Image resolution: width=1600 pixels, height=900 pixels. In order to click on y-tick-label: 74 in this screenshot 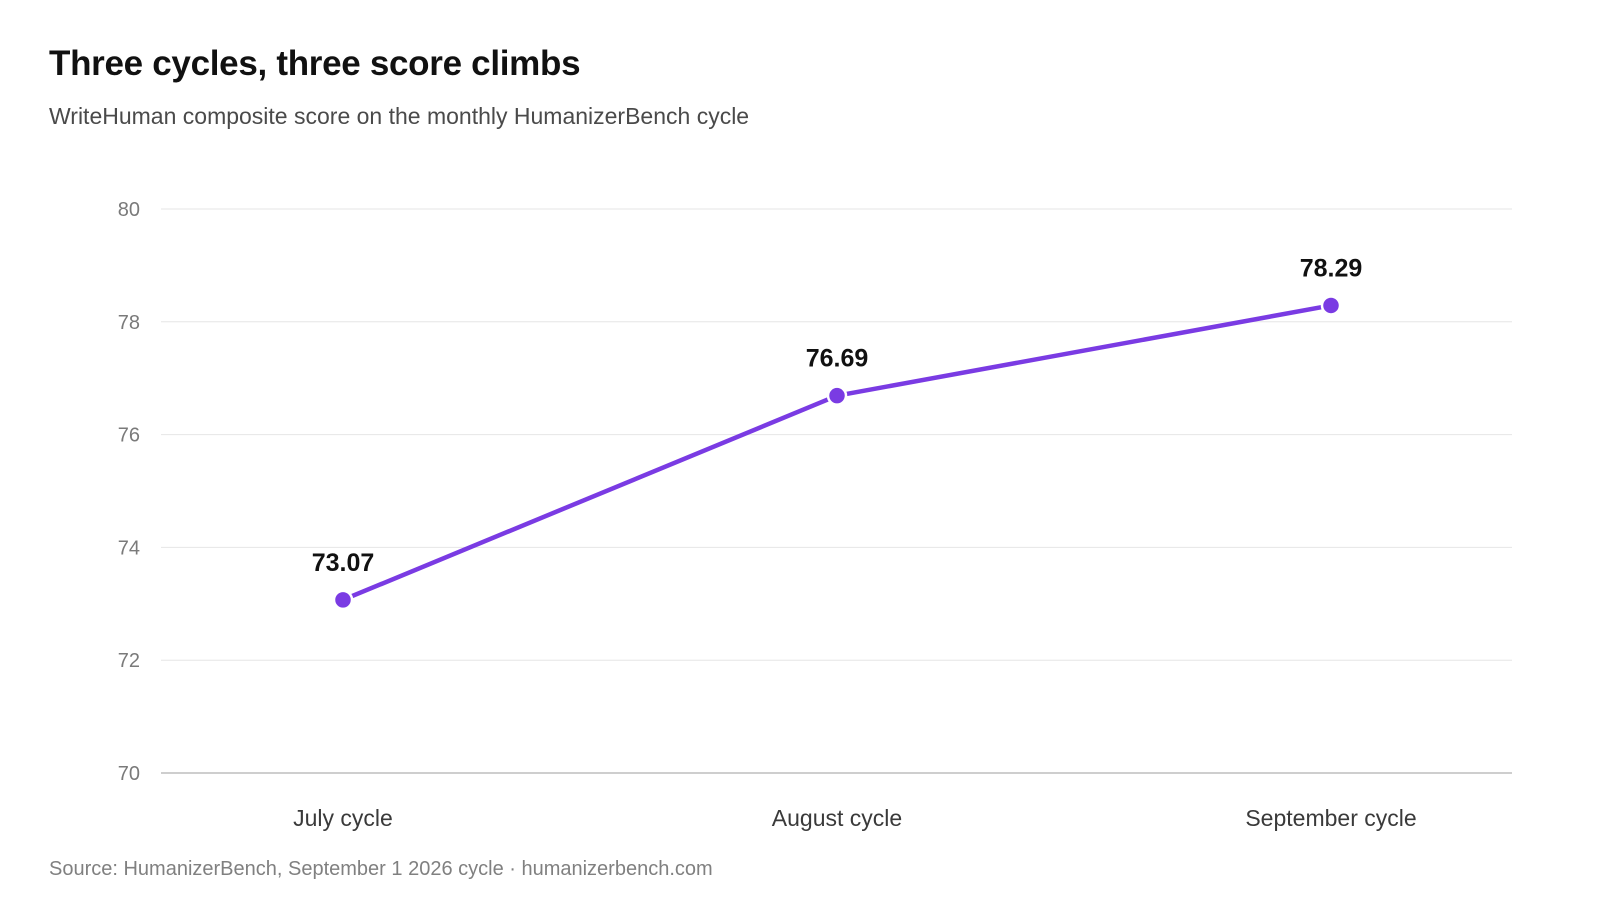, I will do `click(129, 548)`.